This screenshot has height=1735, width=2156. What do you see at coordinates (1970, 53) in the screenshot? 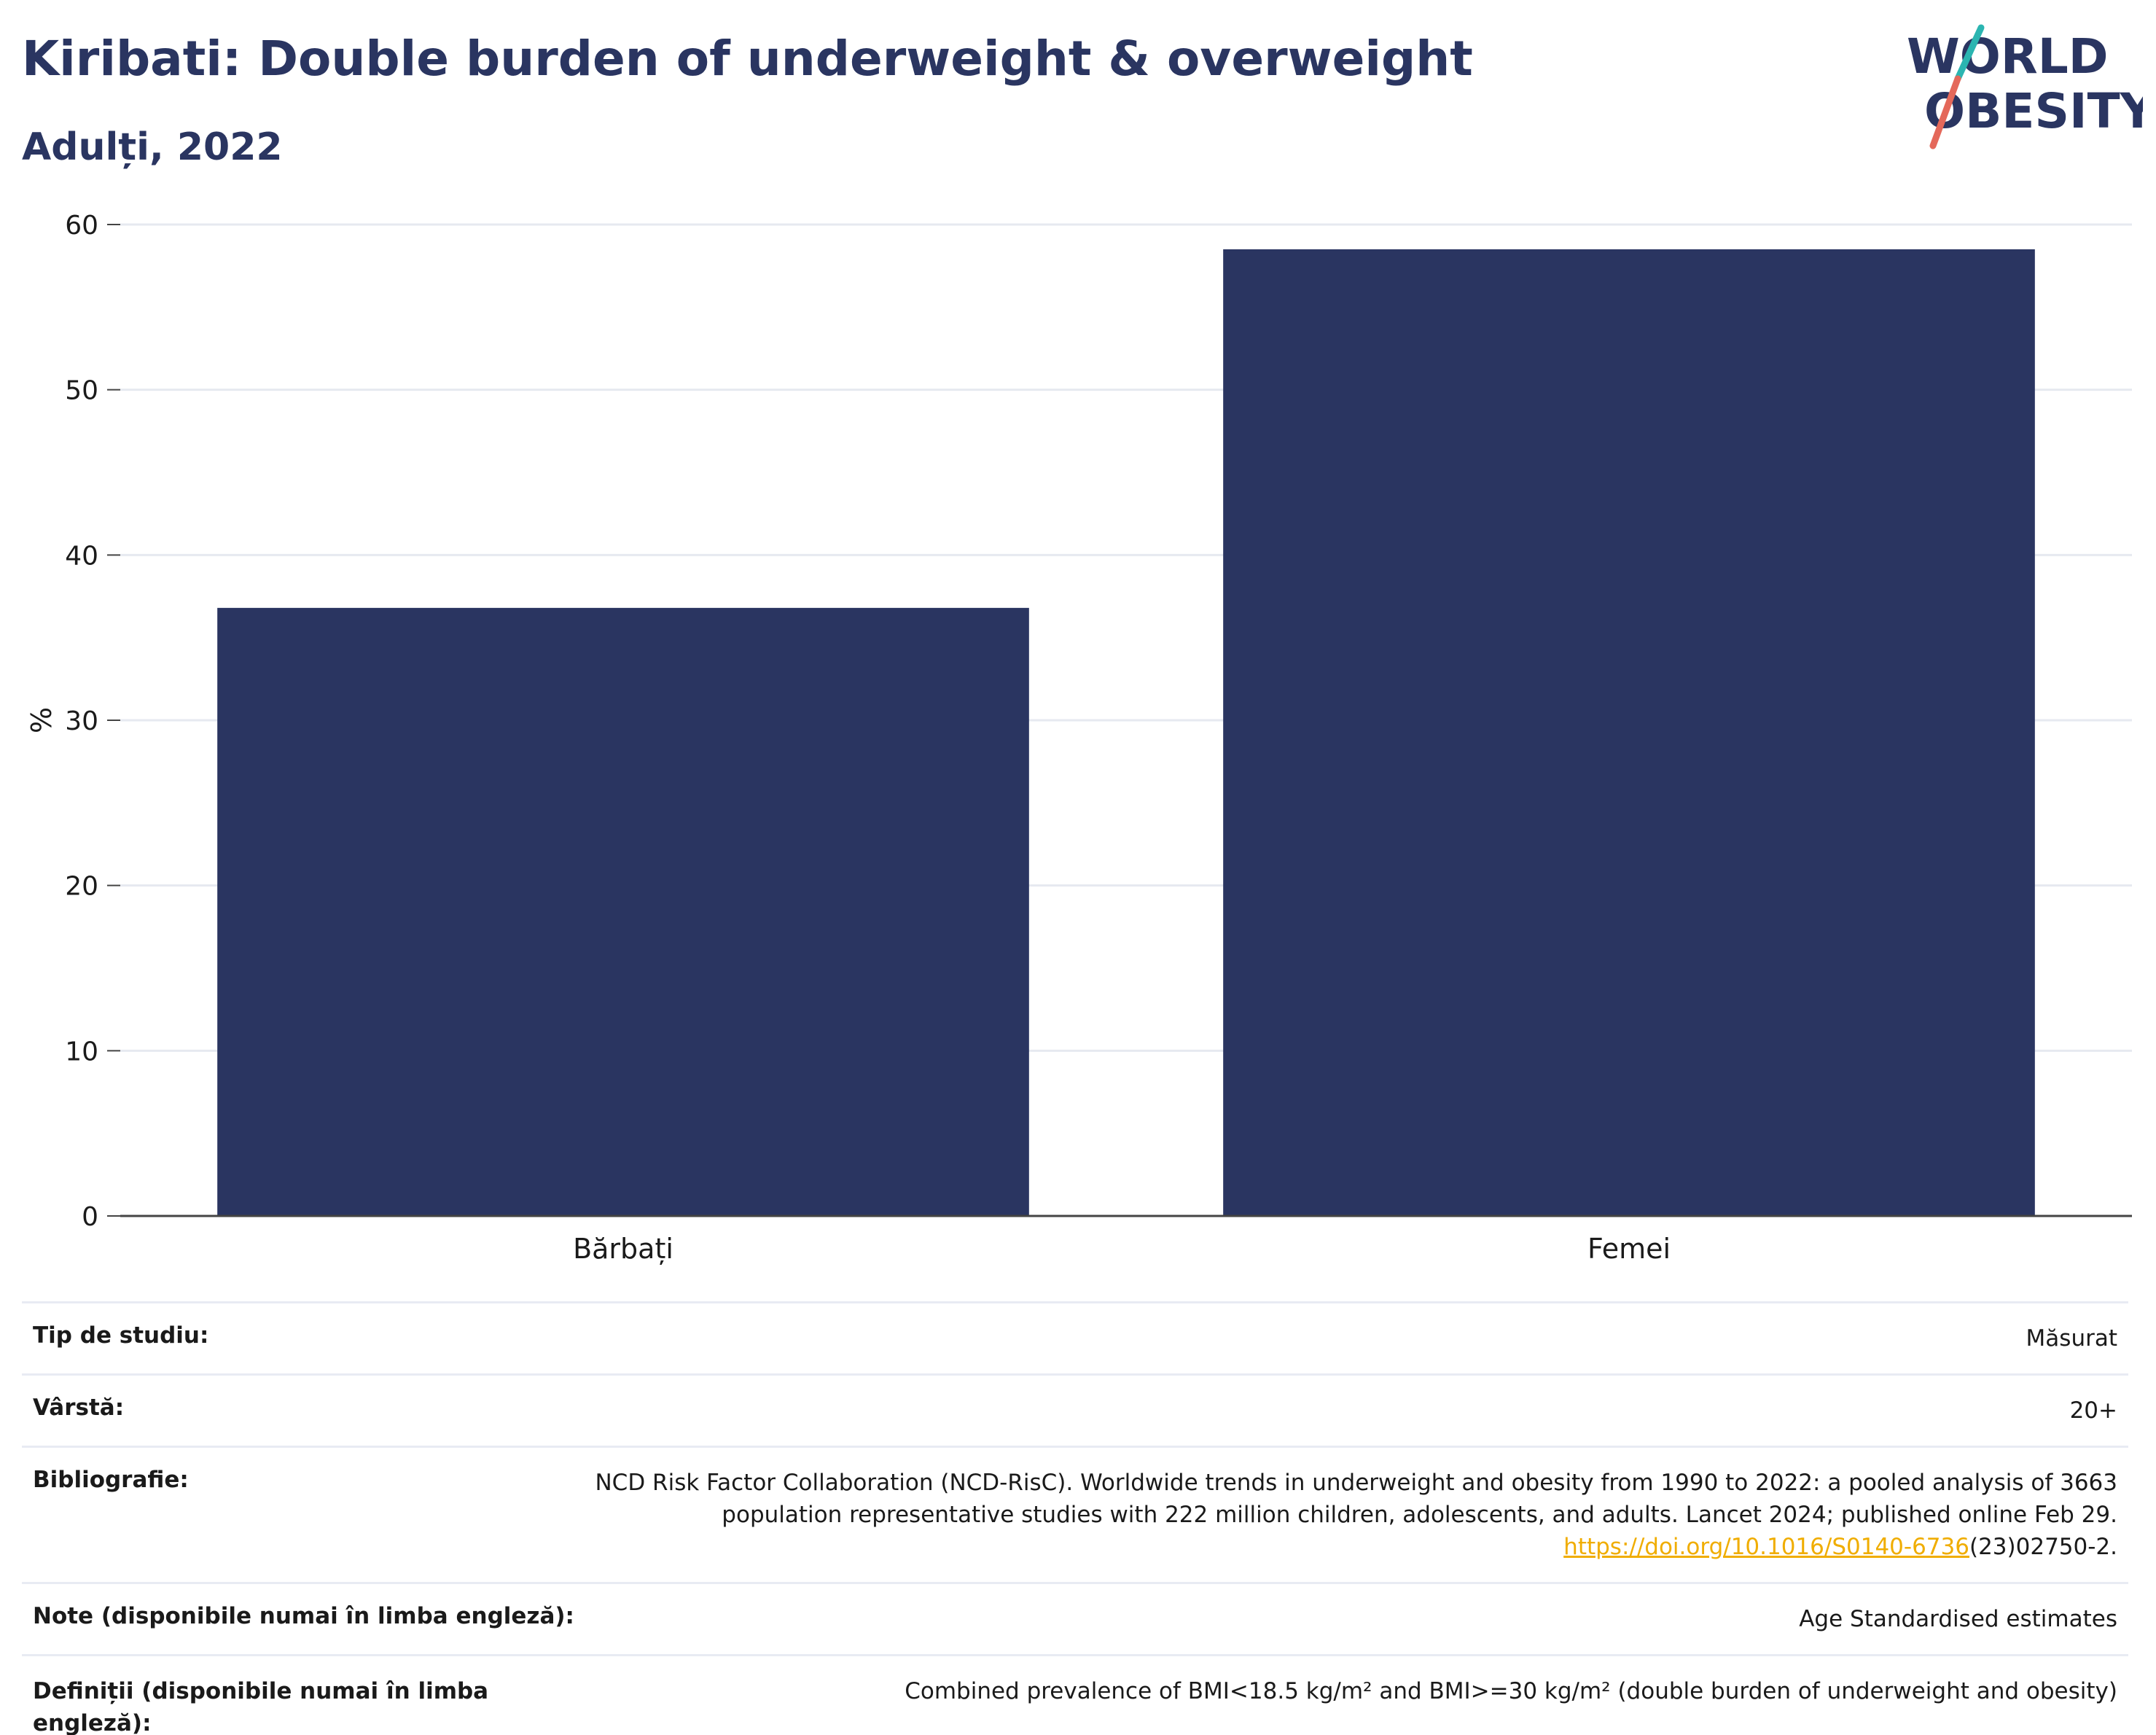
I see `logo-slash-teal` at bounding box center [1970, 53].